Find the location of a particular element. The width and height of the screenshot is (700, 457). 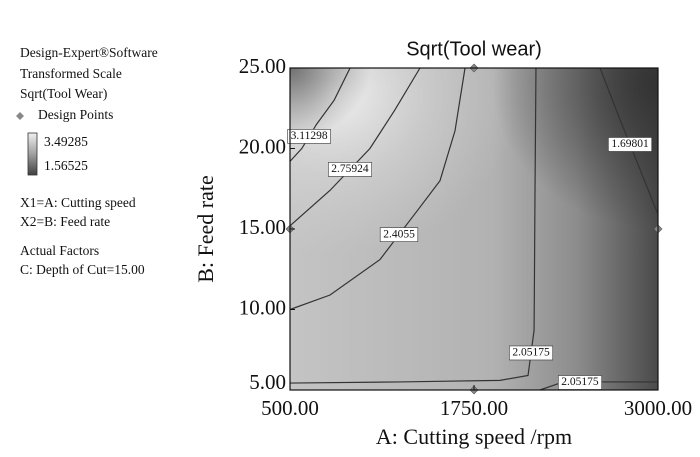

factor-c: C: Depth of Cut=15.00 is located at coordinates (82, 269).